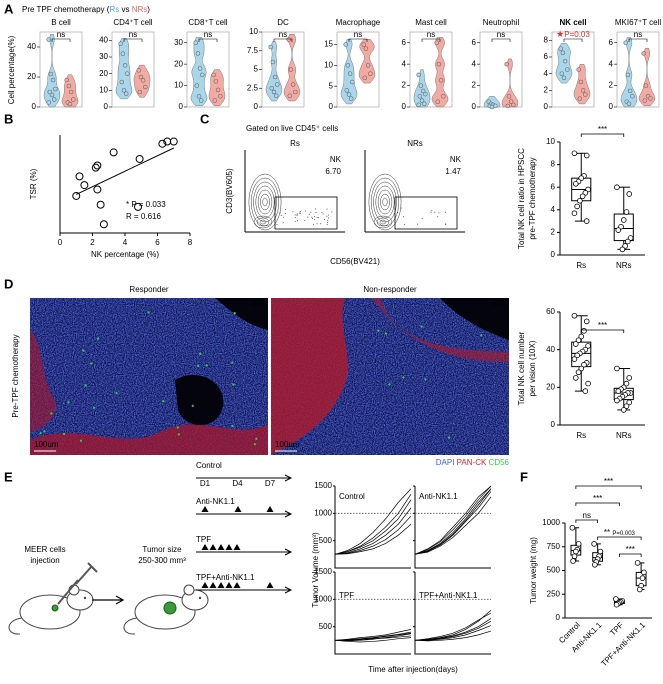 The width and height of the screenshot is (663, 684). What do you see at coordinates (170, 608) in the screenshot?
I see `tumor` at bounding box center [170, 608].